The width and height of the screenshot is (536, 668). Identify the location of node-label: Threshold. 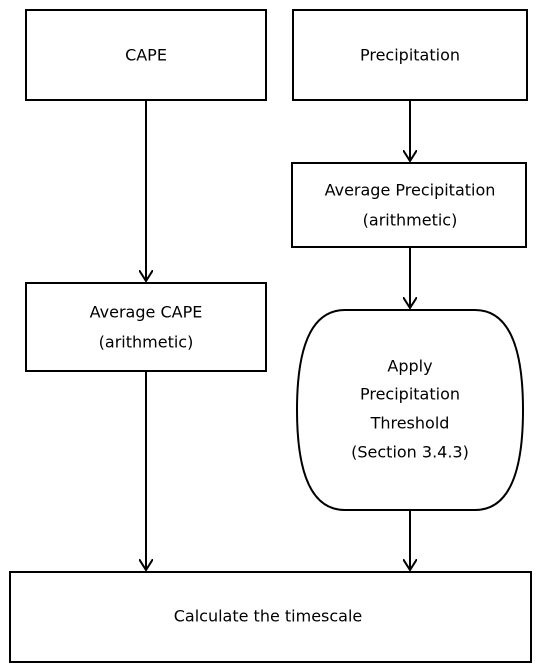
(410, 423).